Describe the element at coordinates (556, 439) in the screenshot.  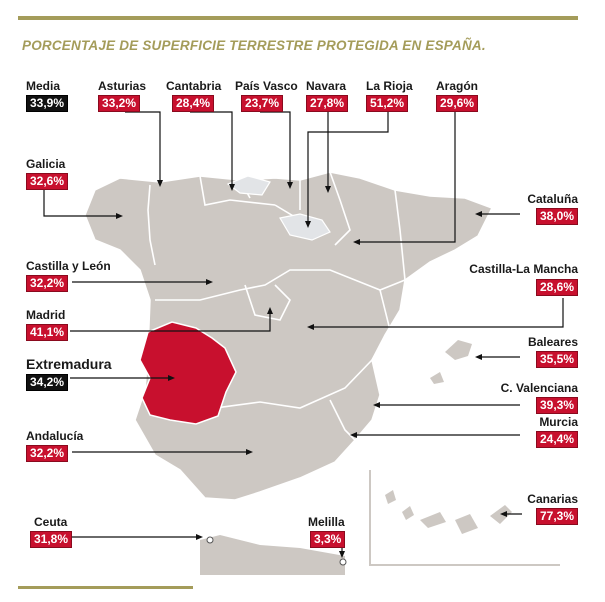
I see `value-murcia: 24,4%` at that location.